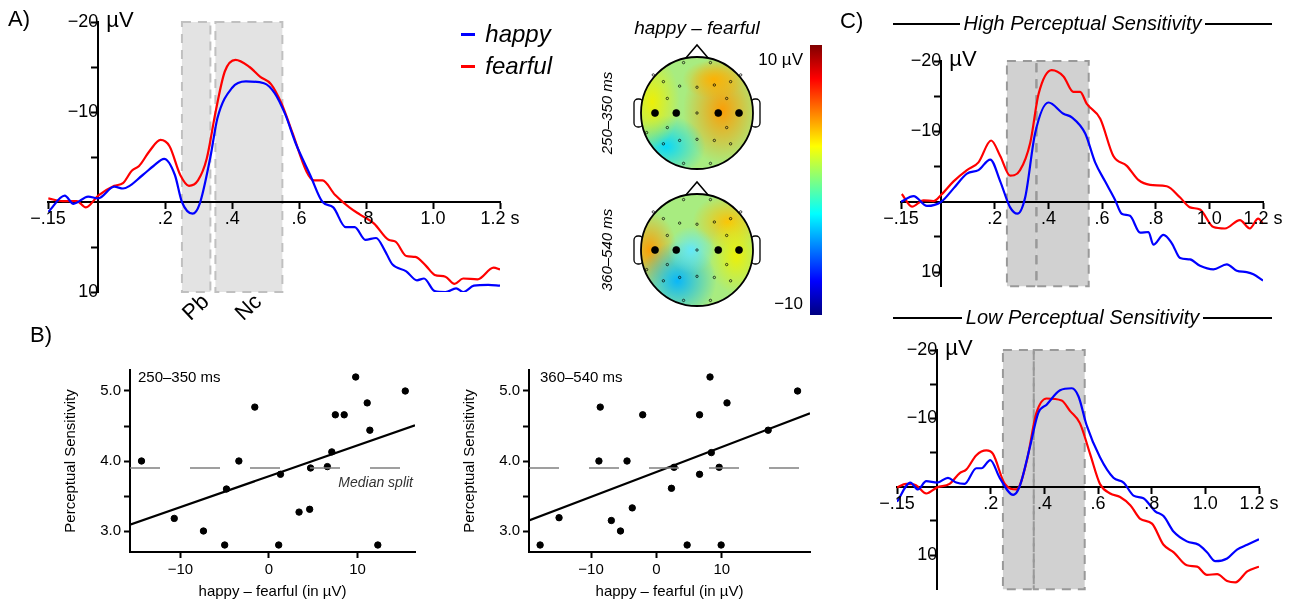 The height and width of the screenshot is (603, 1297). What do you see at coordinates (781, 60) in the screenshot?
I see `text: 10 µV` at bounding box center [781, 60].